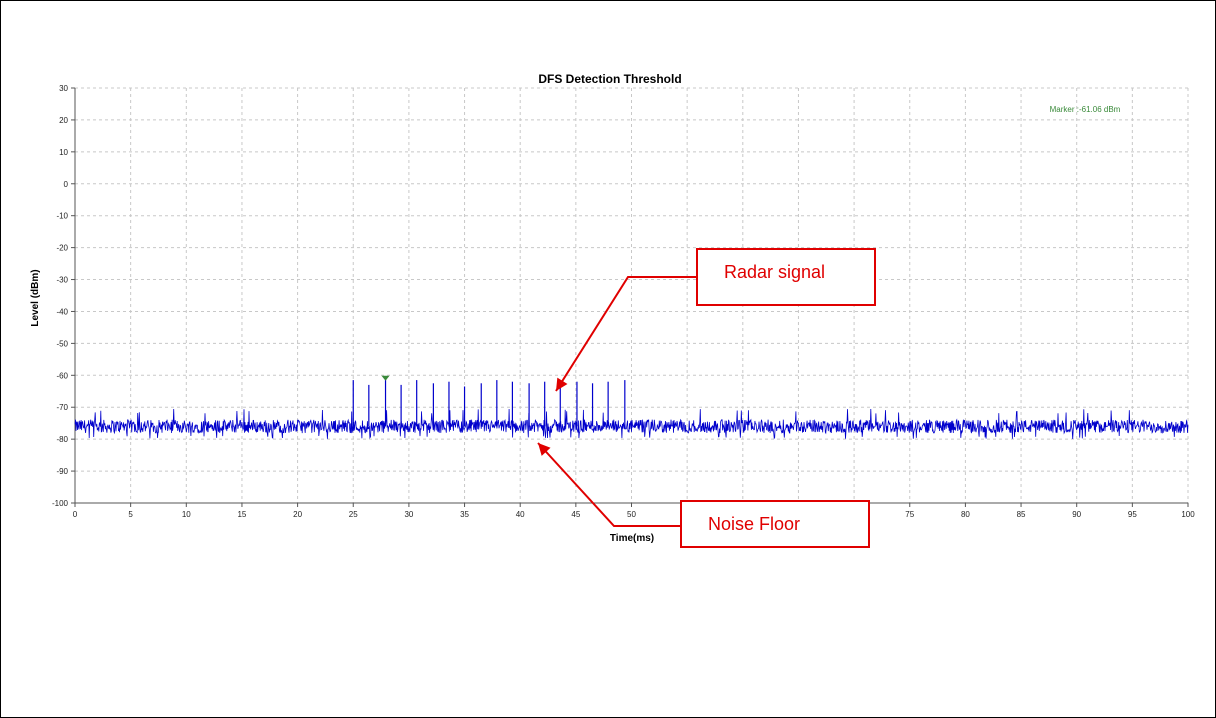 The height and width of the screenshot is (718, 1216). I want to click on x-tick-label: 30, so click(408, 514).